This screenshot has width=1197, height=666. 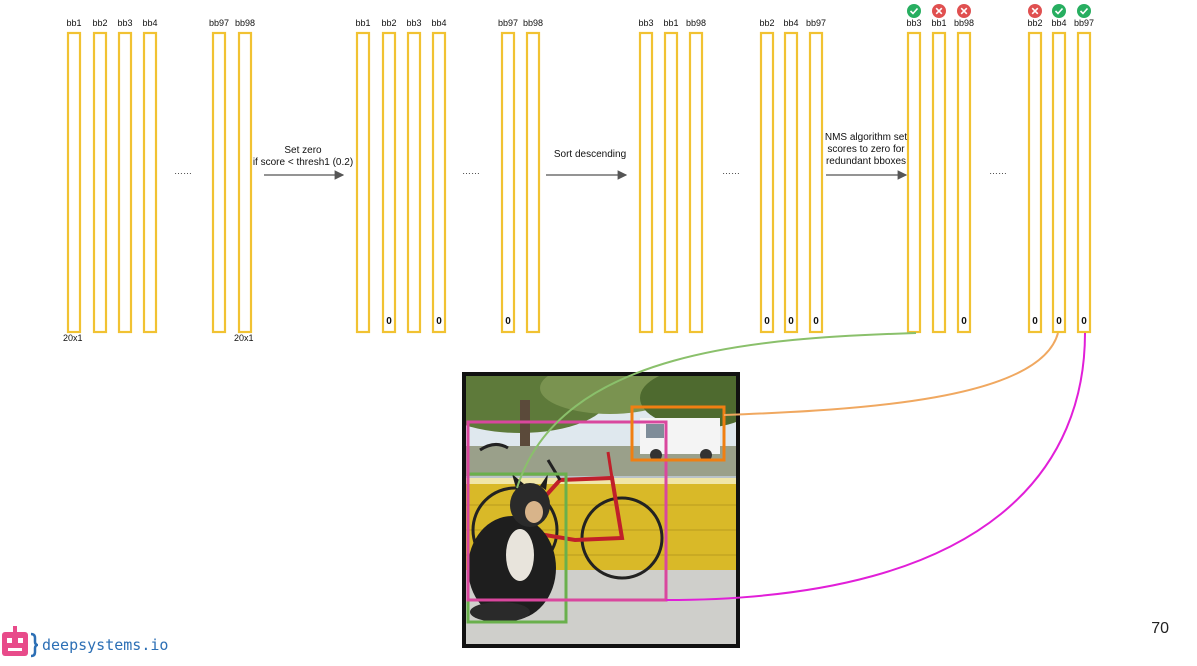 I want to click on photo, so click(x=601, y=510).